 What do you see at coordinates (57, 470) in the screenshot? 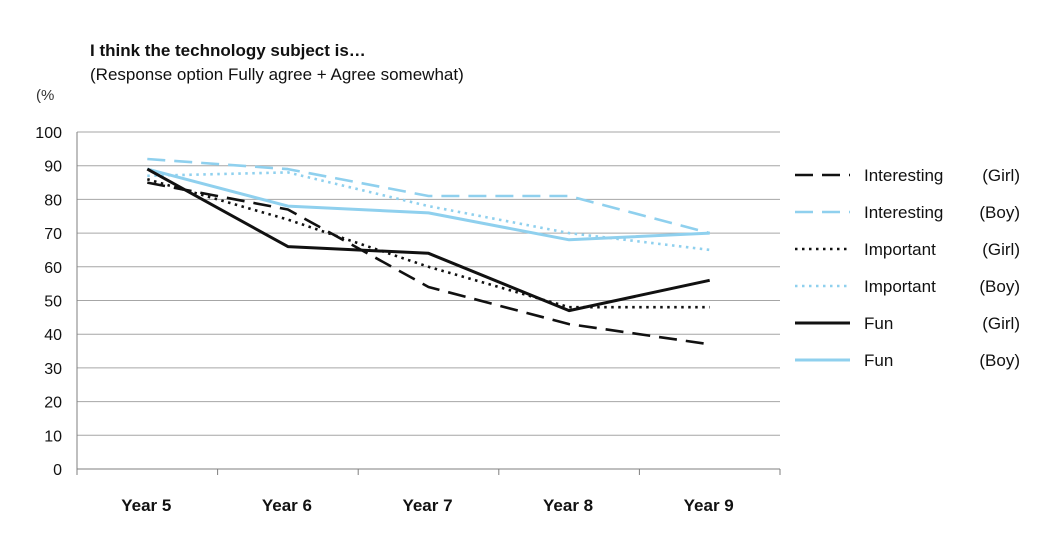
I see `y-tick-label: 0` at bounding box center [57, 470].